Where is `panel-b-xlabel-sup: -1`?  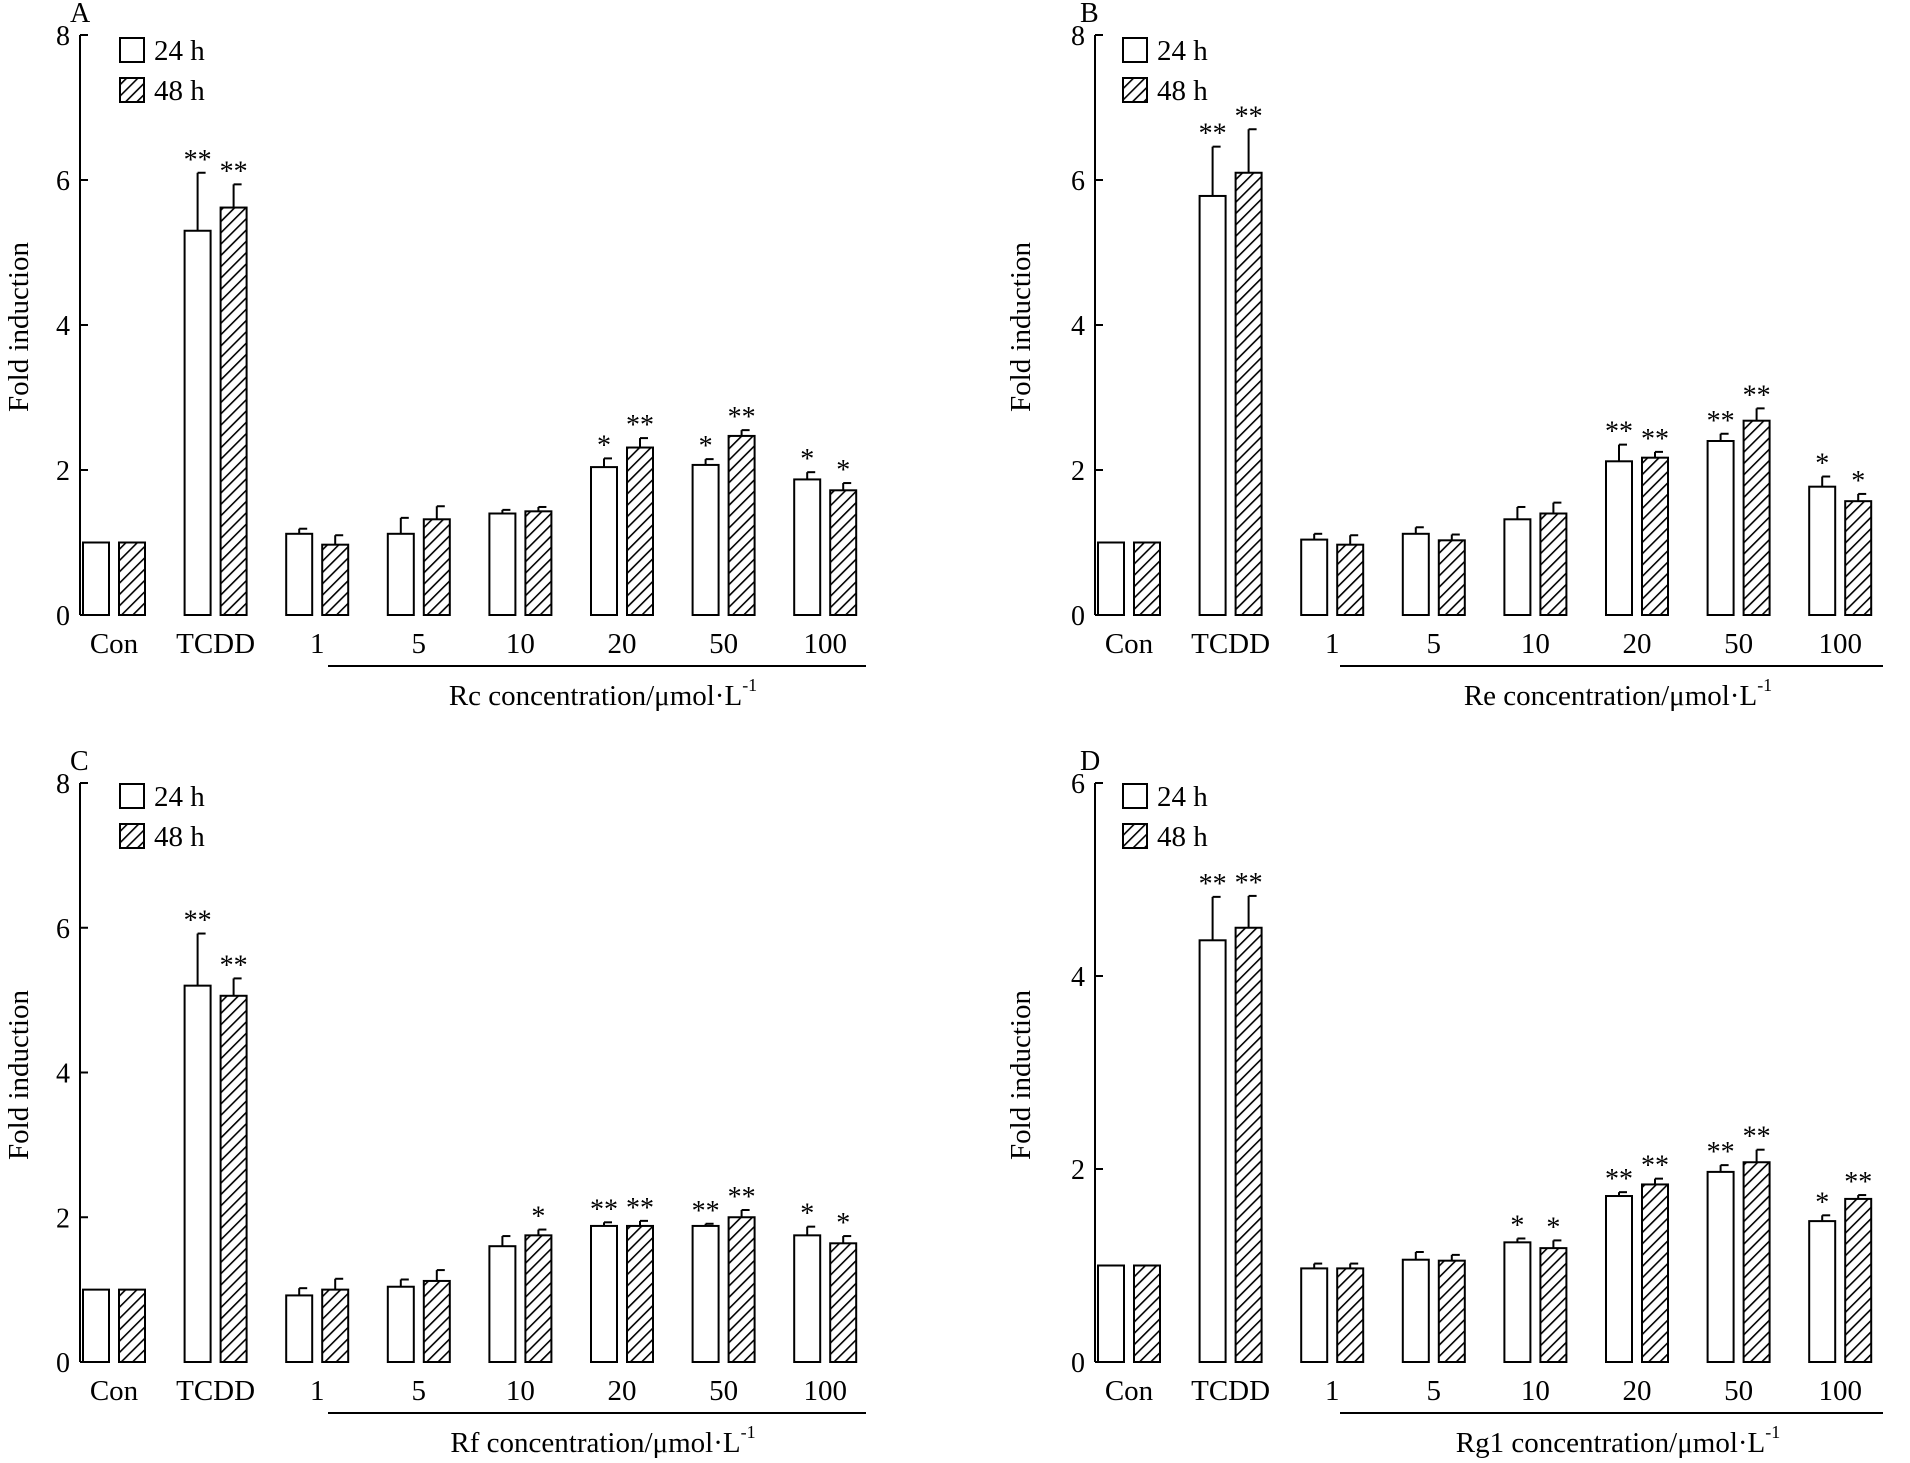 panel-b-xlabel-sup: -1 is located at coordinates (1764, 685).